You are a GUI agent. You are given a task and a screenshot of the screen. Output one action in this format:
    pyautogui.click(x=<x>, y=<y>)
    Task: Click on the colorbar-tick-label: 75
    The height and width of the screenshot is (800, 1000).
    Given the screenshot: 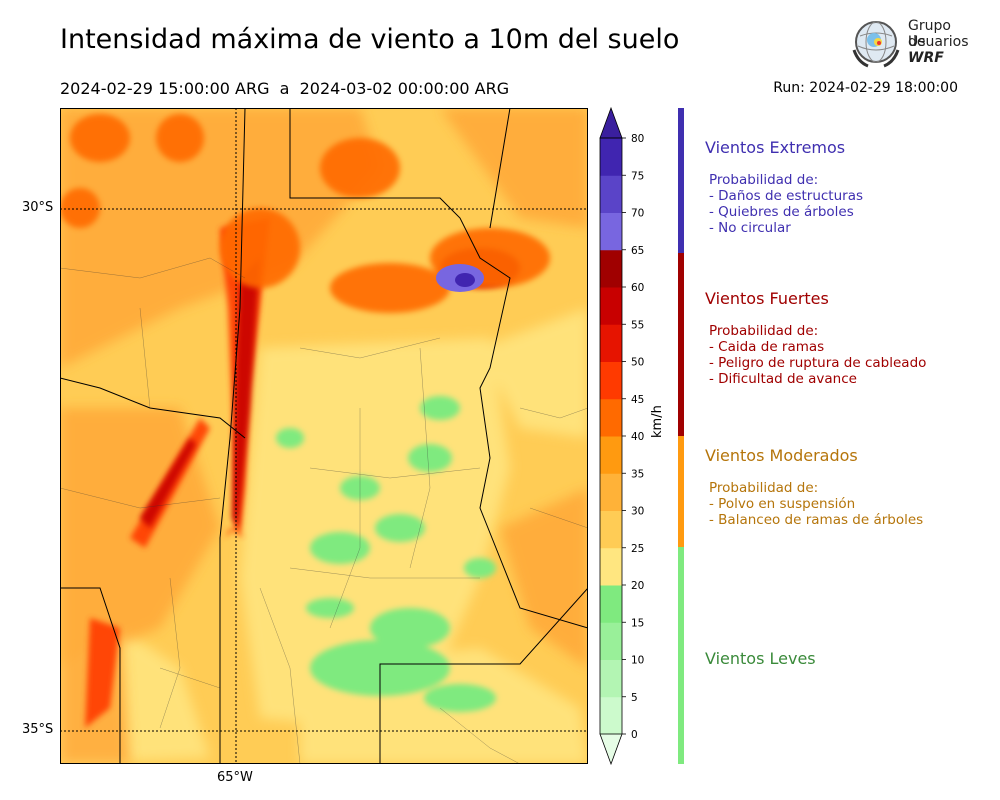 What is the action you would take?
    pyautogui.click(x=637, y=176)
    